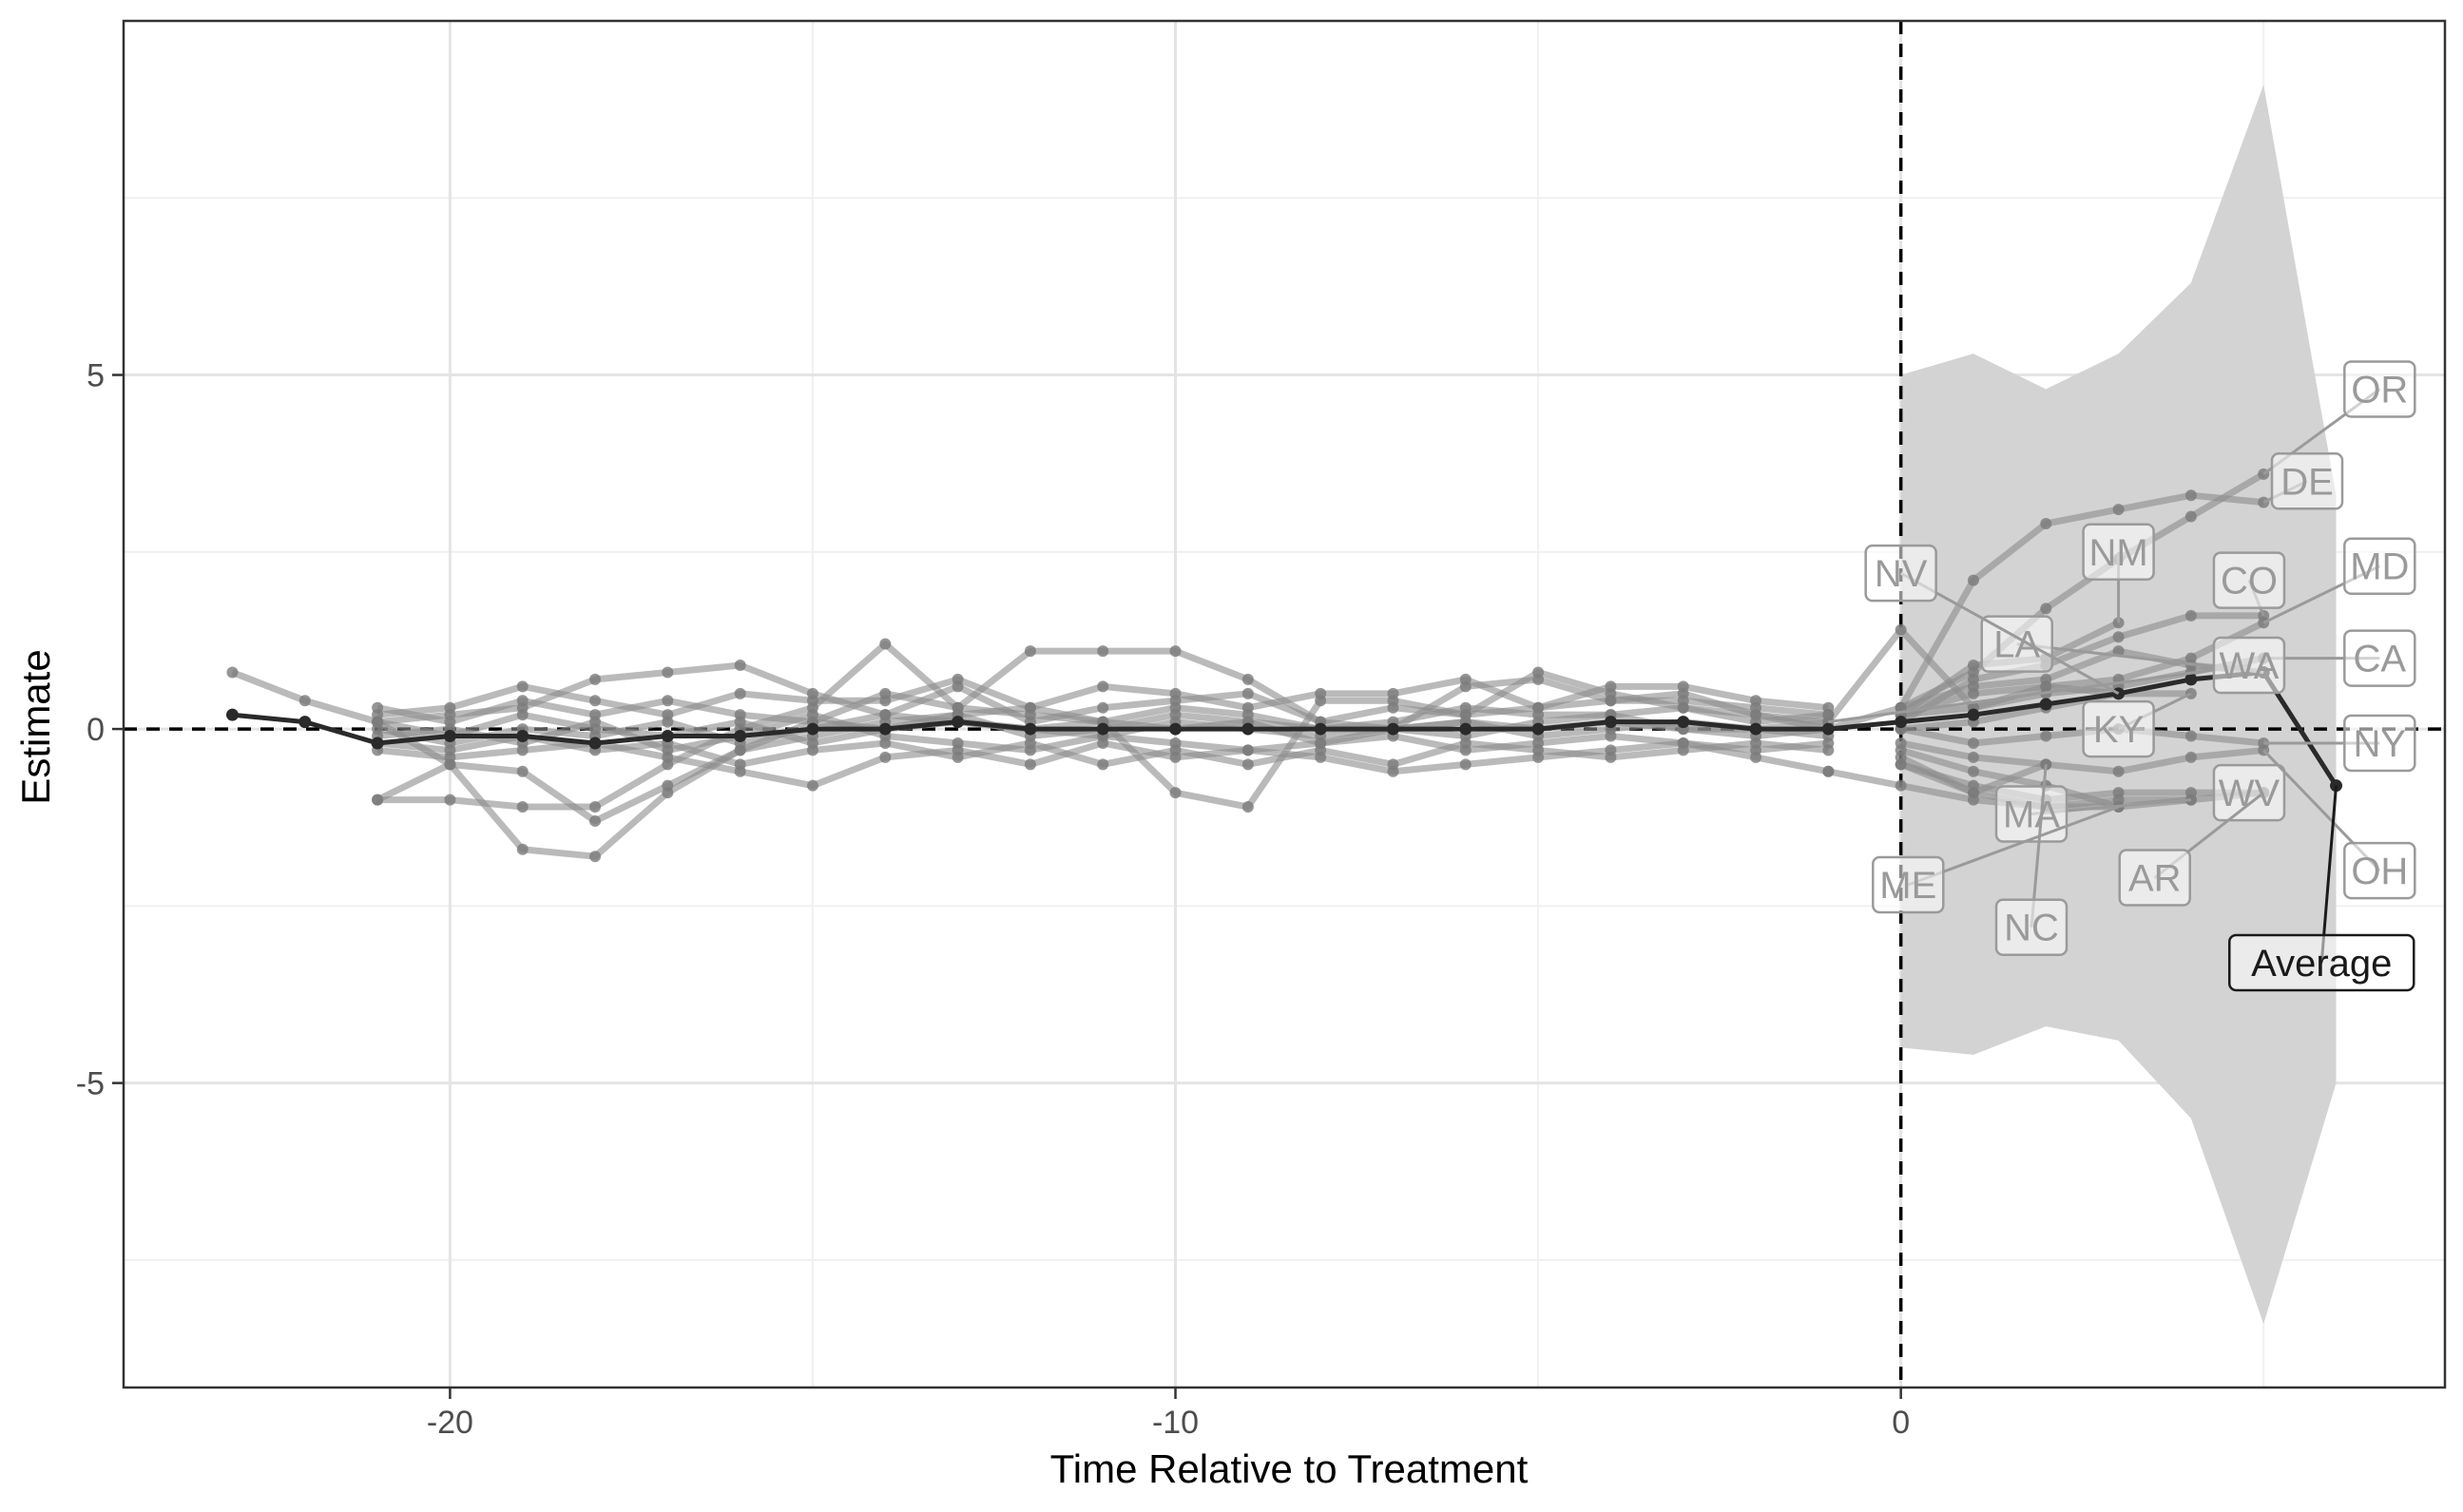  Describe the element at coordinates (2379, 871) in the screenshot. I see `label-text: OH` at that location.